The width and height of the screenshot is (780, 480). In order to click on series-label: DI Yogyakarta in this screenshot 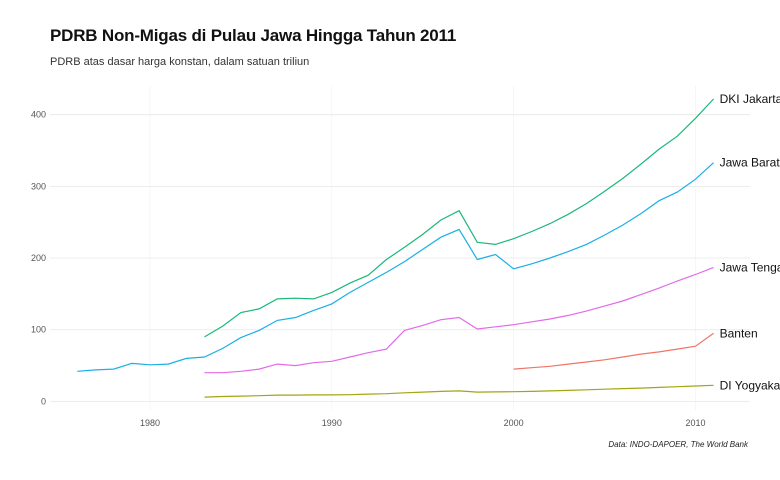, I will do `click(750, 385)`.